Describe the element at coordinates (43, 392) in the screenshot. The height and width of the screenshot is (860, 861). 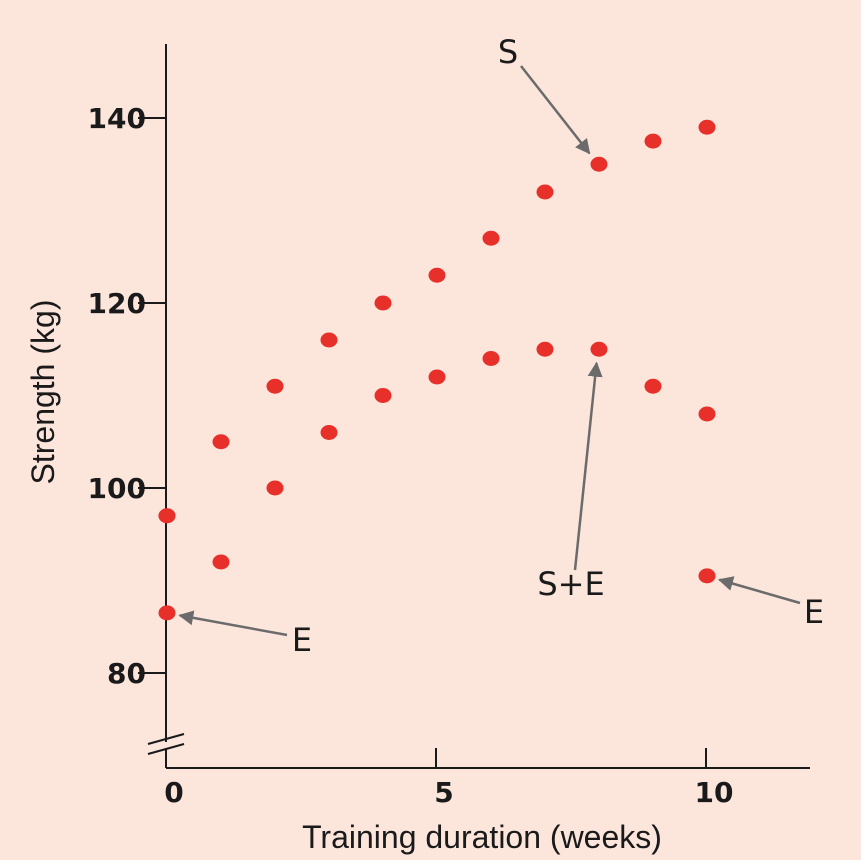
I see `y-axis-title: Strength (kg)` at that location.